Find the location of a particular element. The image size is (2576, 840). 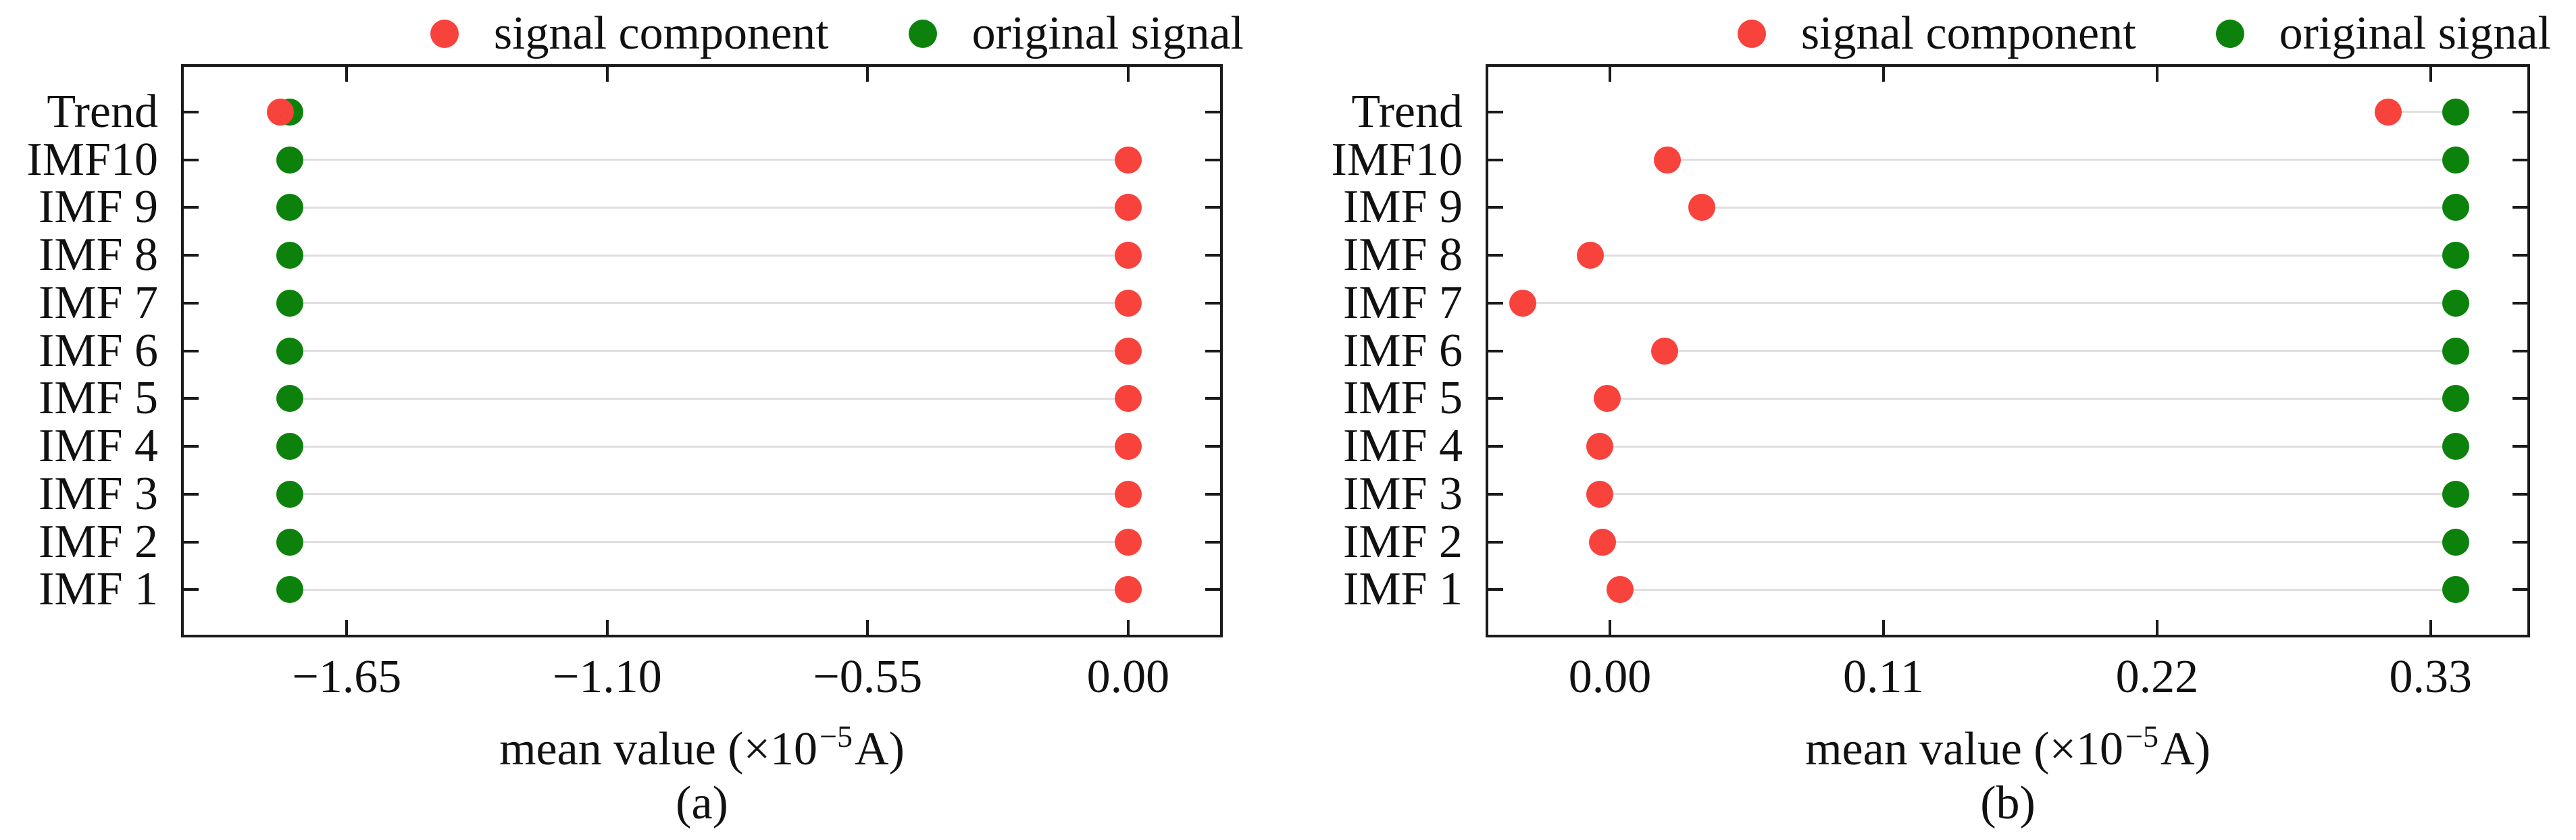

x-axis-label-b: mean value (×10−5A) is located at coordinates (2008, 751).